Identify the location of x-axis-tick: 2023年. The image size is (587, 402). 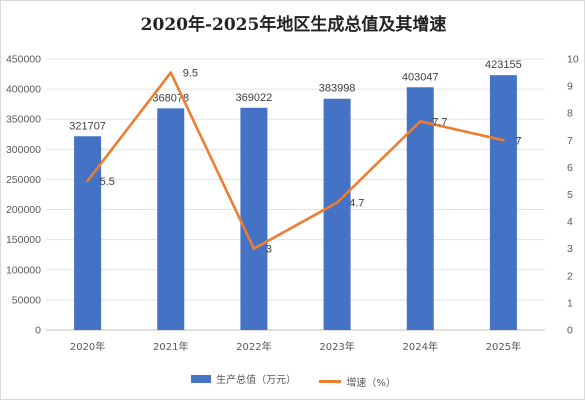
(336, 346).